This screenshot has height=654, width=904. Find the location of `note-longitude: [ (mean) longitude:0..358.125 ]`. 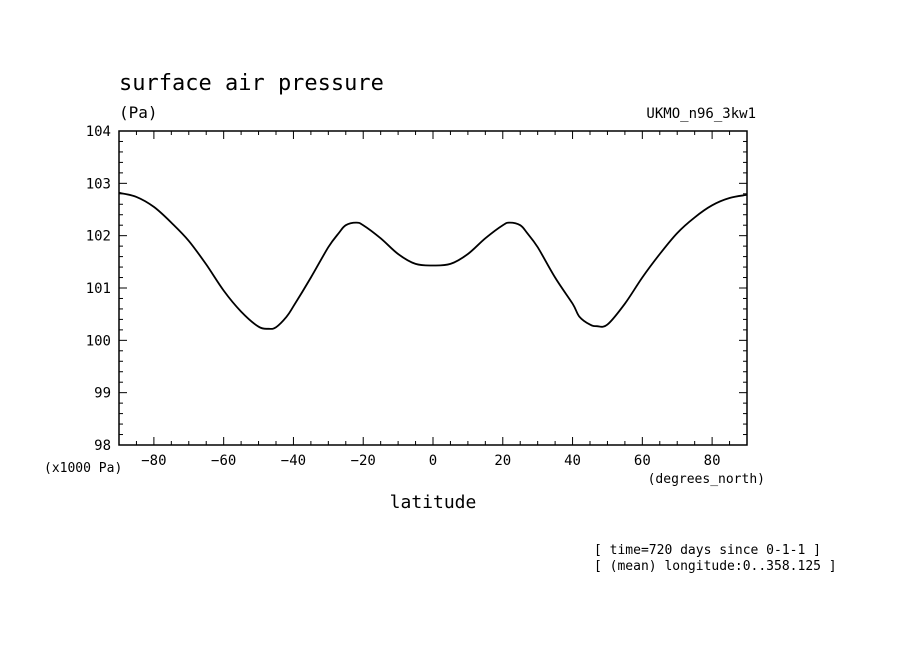

note-longitude: [ (mean) longitude:0..358.125 ] is located at coordinates (715, 566).